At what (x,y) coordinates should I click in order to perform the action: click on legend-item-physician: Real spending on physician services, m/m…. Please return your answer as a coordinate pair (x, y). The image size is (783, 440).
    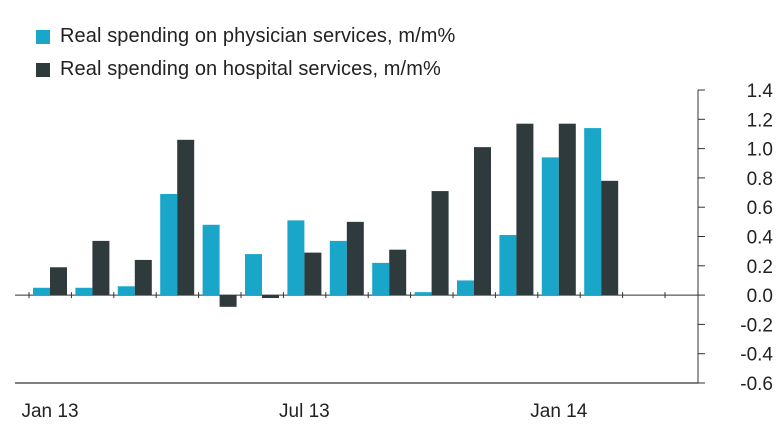
    Looking at the image, I should click on (245, 36).